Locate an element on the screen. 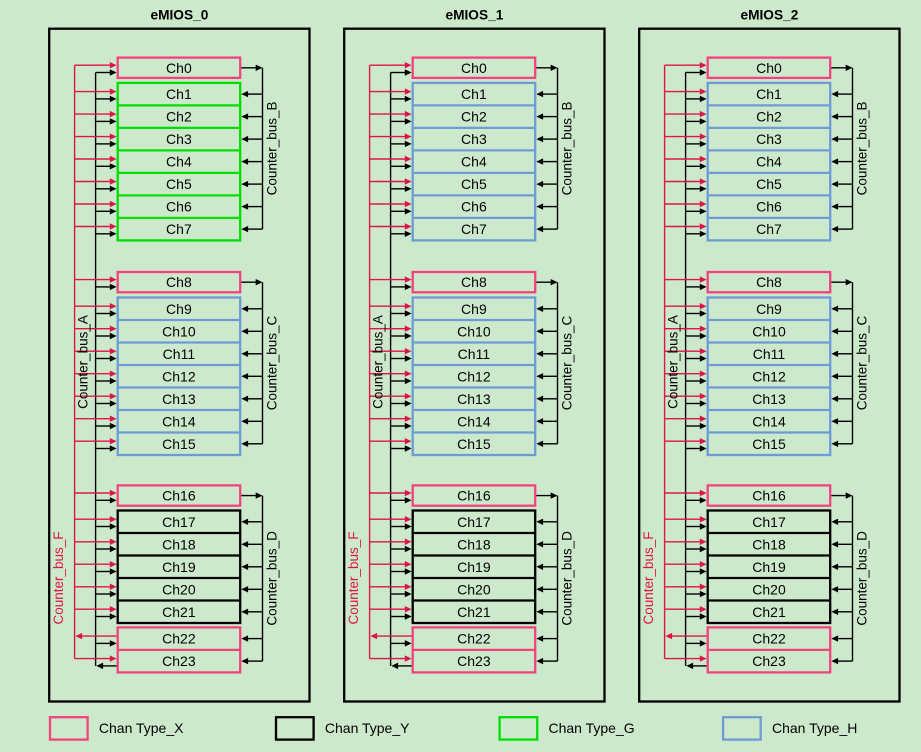 This screenshot has height=752, width=921. svg-text: Chan Type_Y is located at coordinates (367, 728).